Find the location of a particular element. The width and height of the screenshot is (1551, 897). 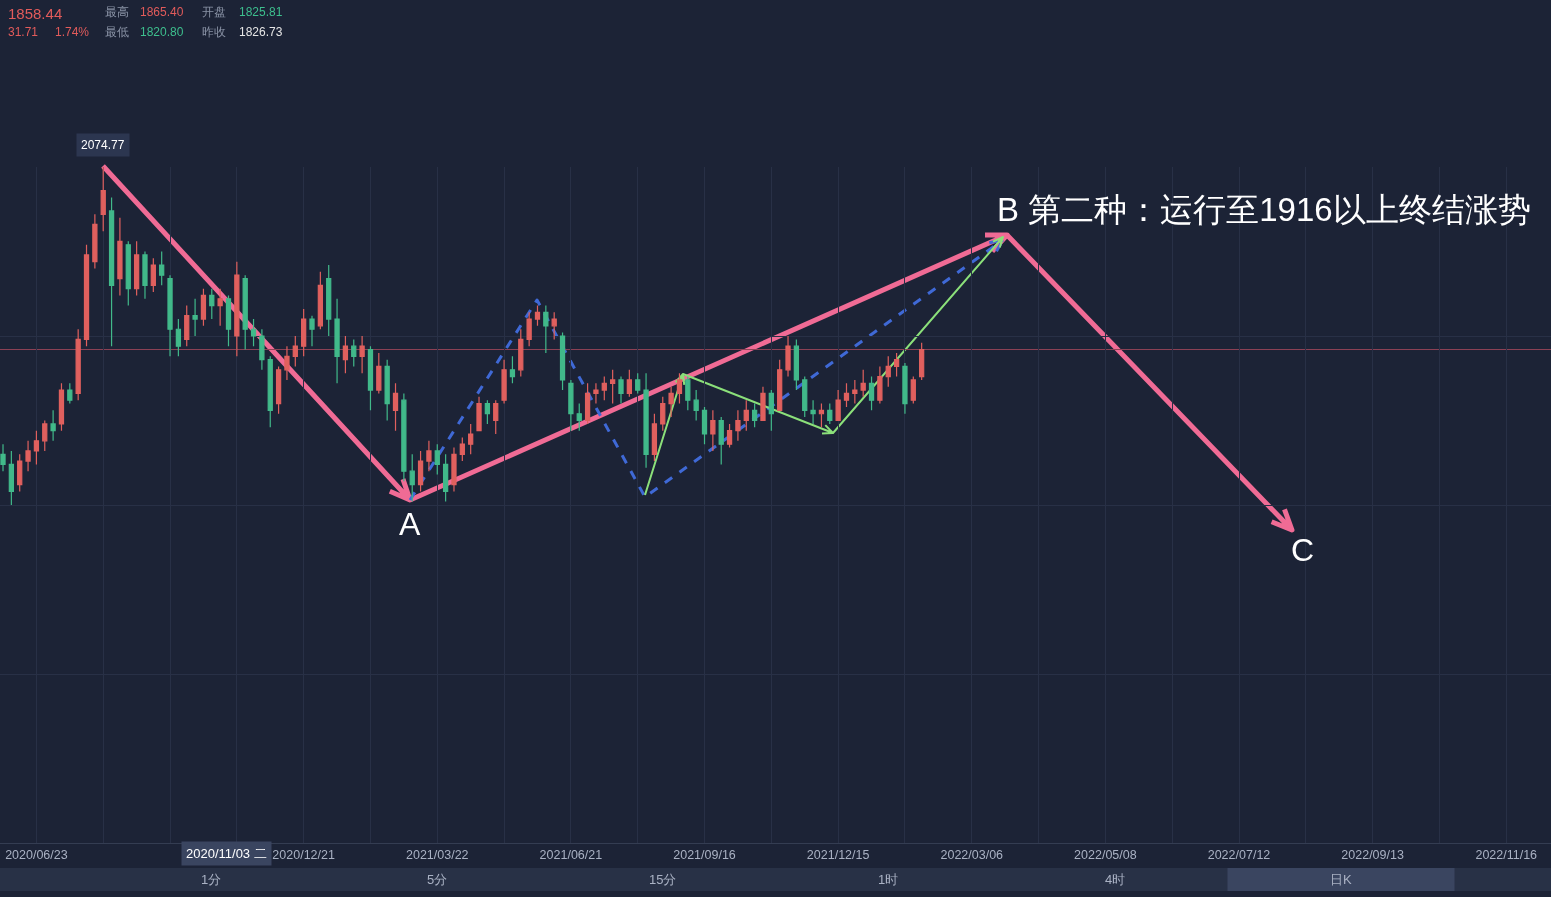

text: 1825.81 is located at coordinates (261, 12).